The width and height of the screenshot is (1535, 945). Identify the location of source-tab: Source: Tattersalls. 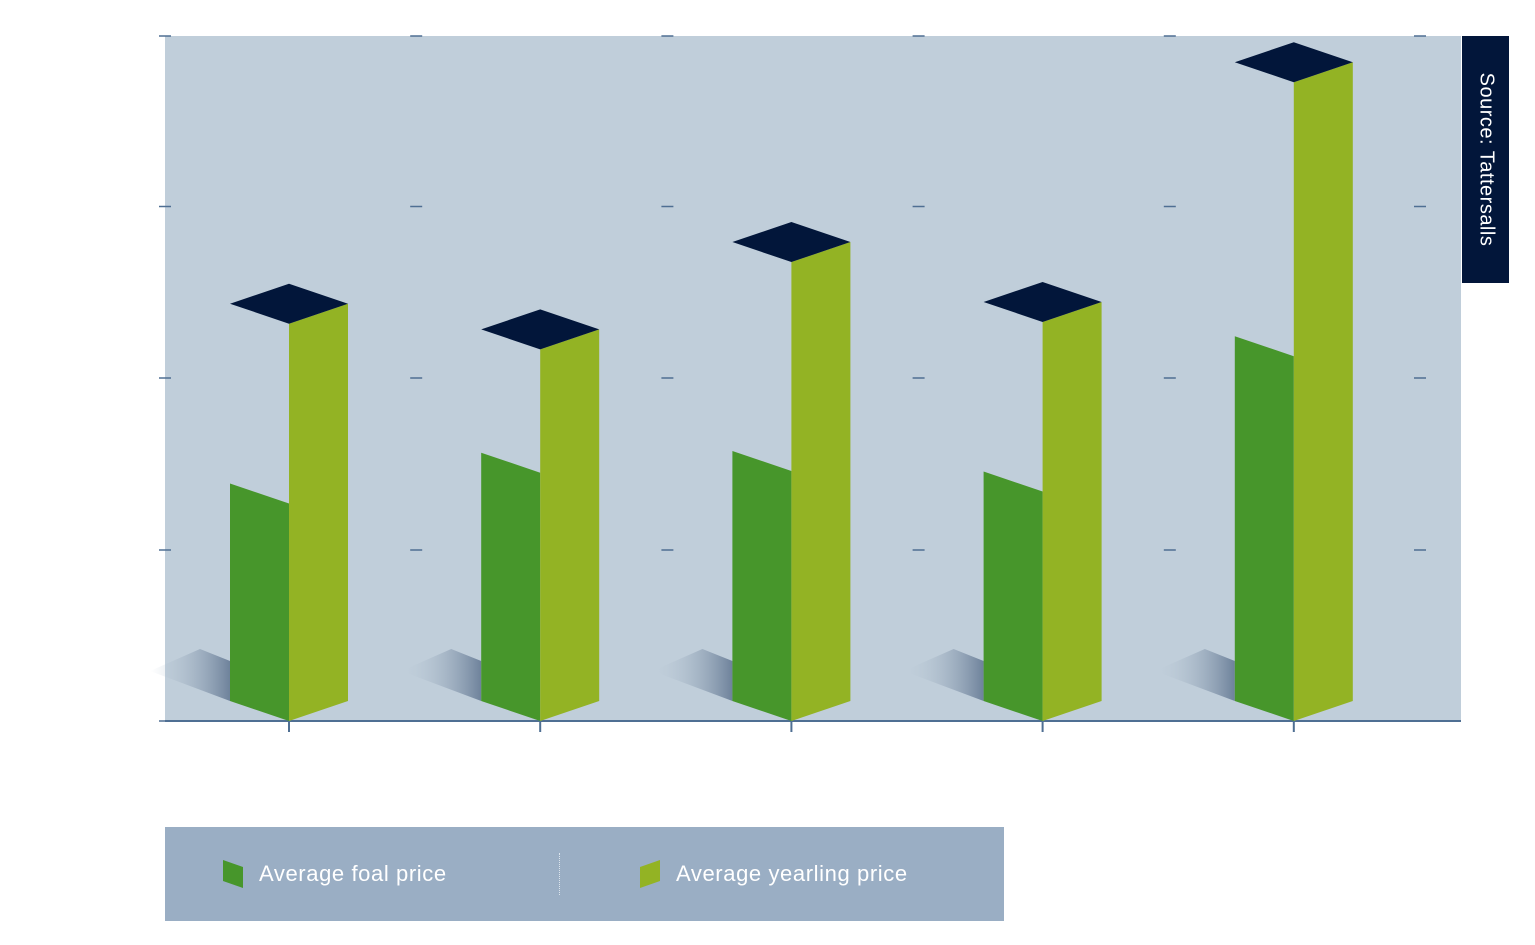
(1485, 159).